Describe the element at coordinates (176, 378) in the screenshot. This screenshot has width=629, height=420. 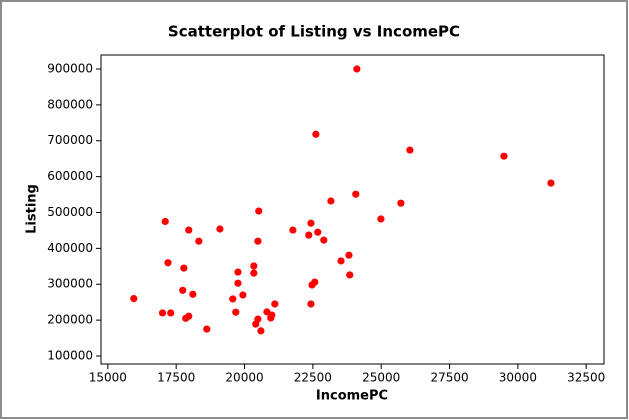
I see `x-tick-label: 17500` at that location.